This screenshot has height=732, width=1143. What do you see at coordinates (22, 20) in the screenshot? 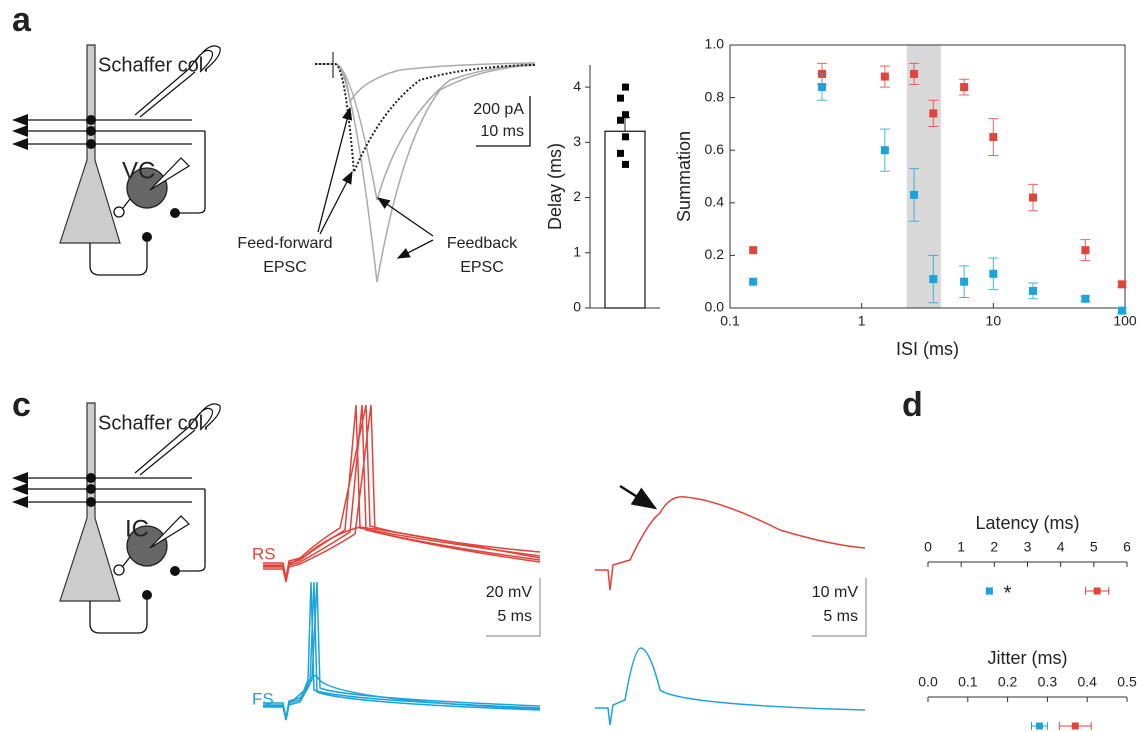
I see `panel-letter: a` at bounding box center [22, 20].